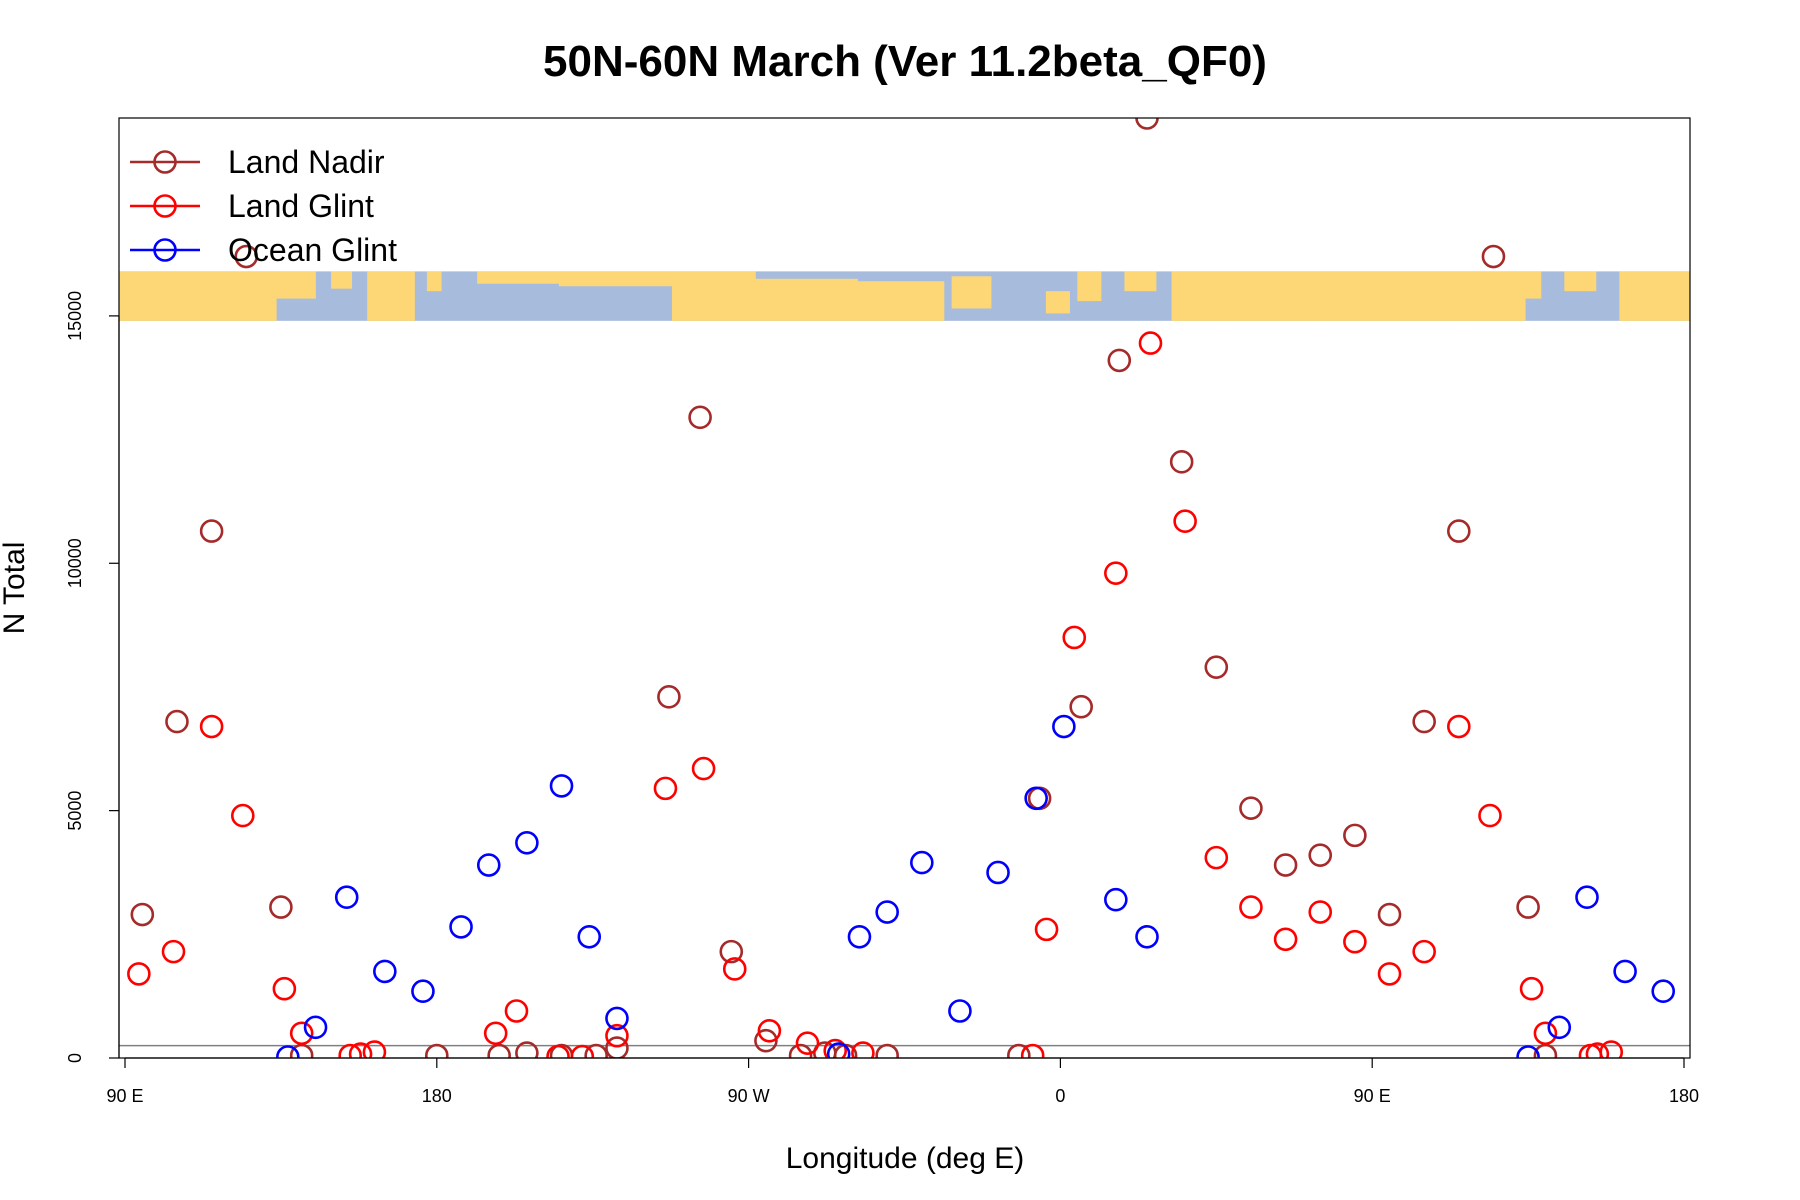  Describe the element at coordinates (749, 1096) in the screenshot. I see `x-tick-label: 90 W` at that location.